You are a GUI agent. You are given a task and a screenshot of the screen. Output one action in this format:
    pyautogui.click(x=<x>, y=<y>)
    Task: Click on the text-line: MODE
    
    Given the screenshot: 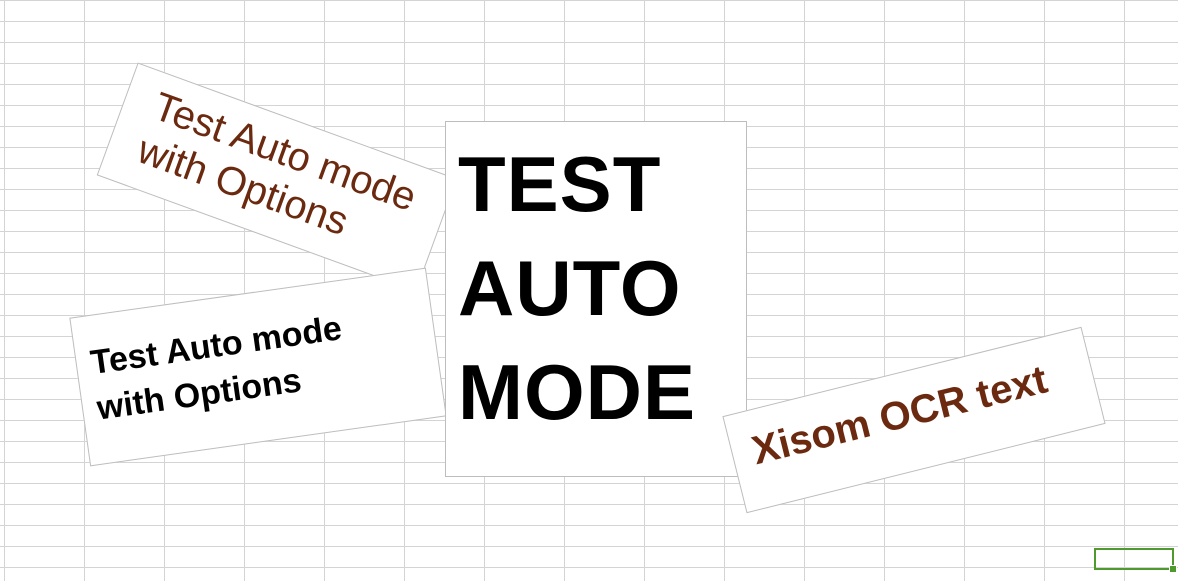 What is the action you would take?
    pyautogui.click(x=577, y=392)
    